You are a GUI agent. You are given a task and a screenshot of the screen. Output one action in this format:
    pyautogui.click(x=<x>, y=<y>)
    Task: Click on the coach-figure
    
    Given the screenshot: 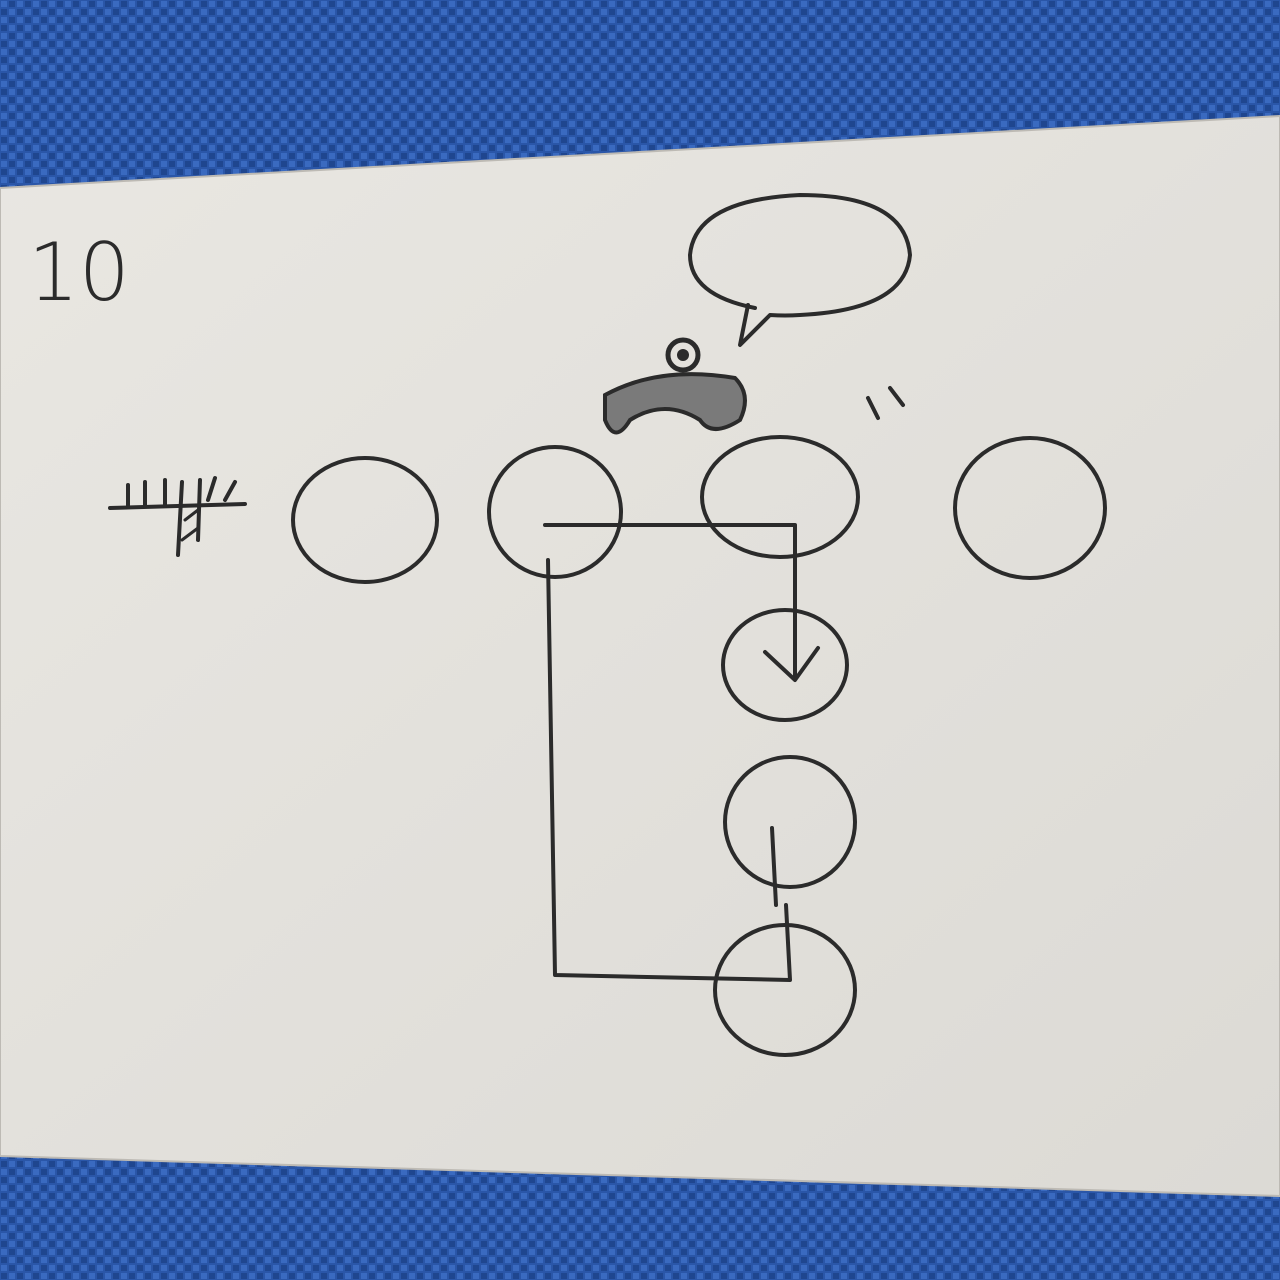 What is the action you would take?
    pyautogui.click(x=675, y=386)
    